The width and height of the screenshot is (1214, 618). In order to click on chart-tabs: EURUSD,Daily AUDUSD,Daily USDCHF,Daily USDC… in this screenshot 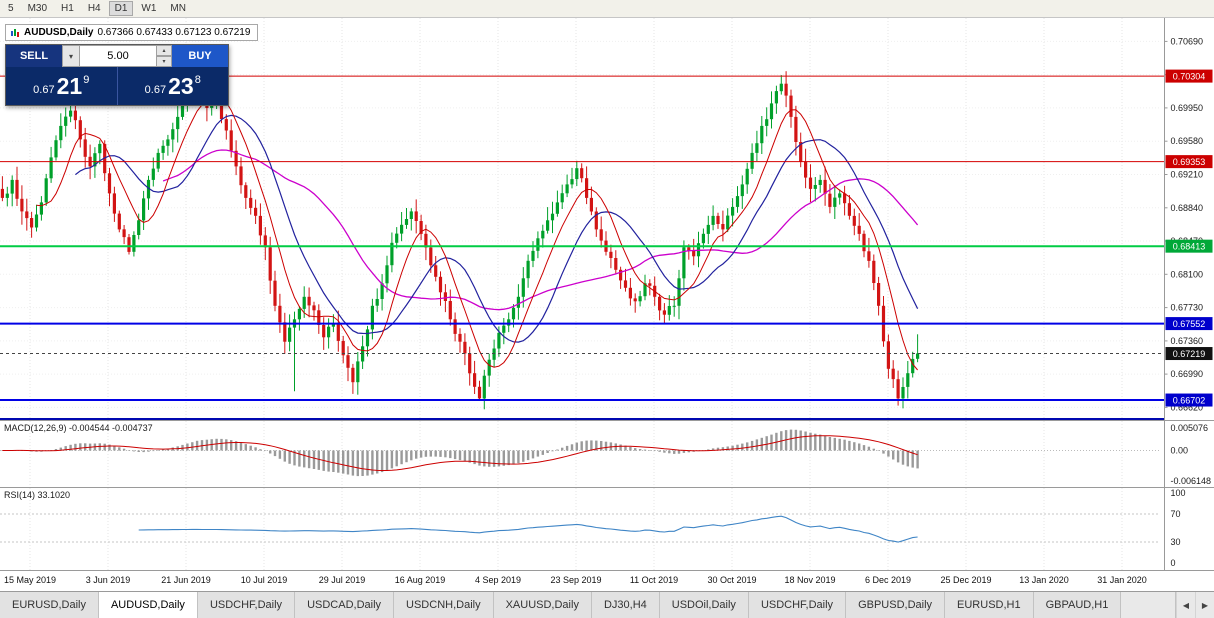, I will do `click(561, 605)`.